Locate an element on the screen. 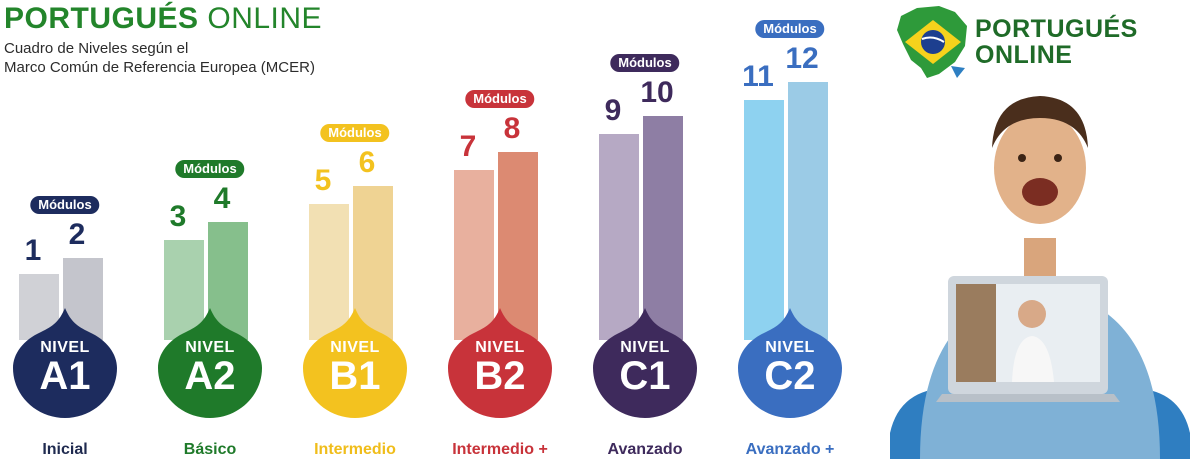  level-a1: 1 2 Módulos NIVEL A1 Inicial is located at coordinates (65, 229).